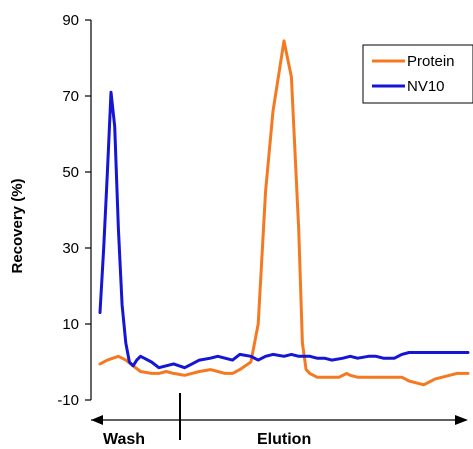 The width and height of the screenshot is (473, 449). I want to click on legend: Protein NV10, so click(417, 74).